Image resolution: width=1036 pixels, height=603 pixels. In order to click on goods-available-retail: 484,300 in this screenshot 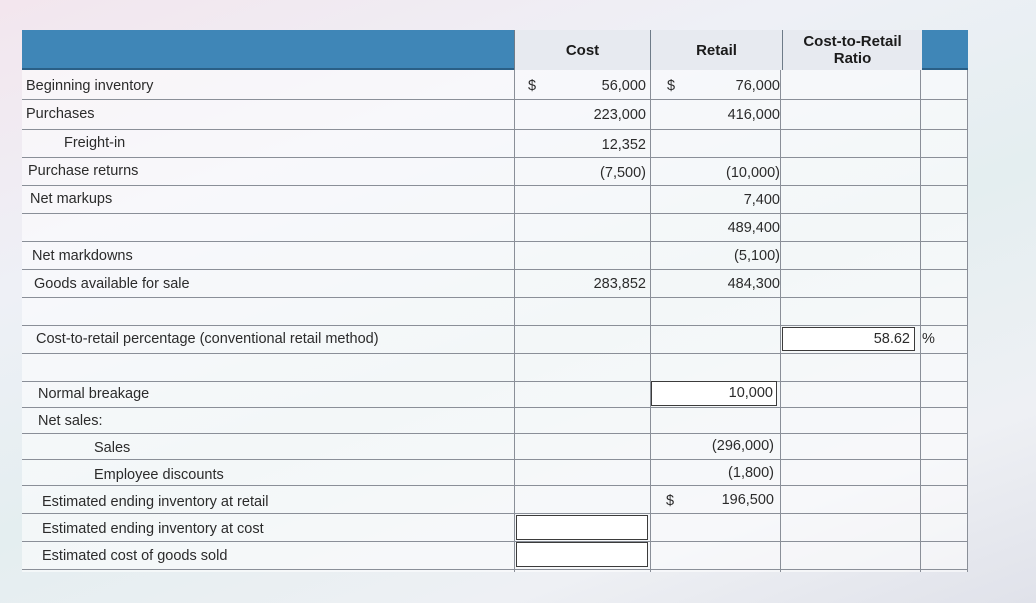, I will do `click(753, 284)`.